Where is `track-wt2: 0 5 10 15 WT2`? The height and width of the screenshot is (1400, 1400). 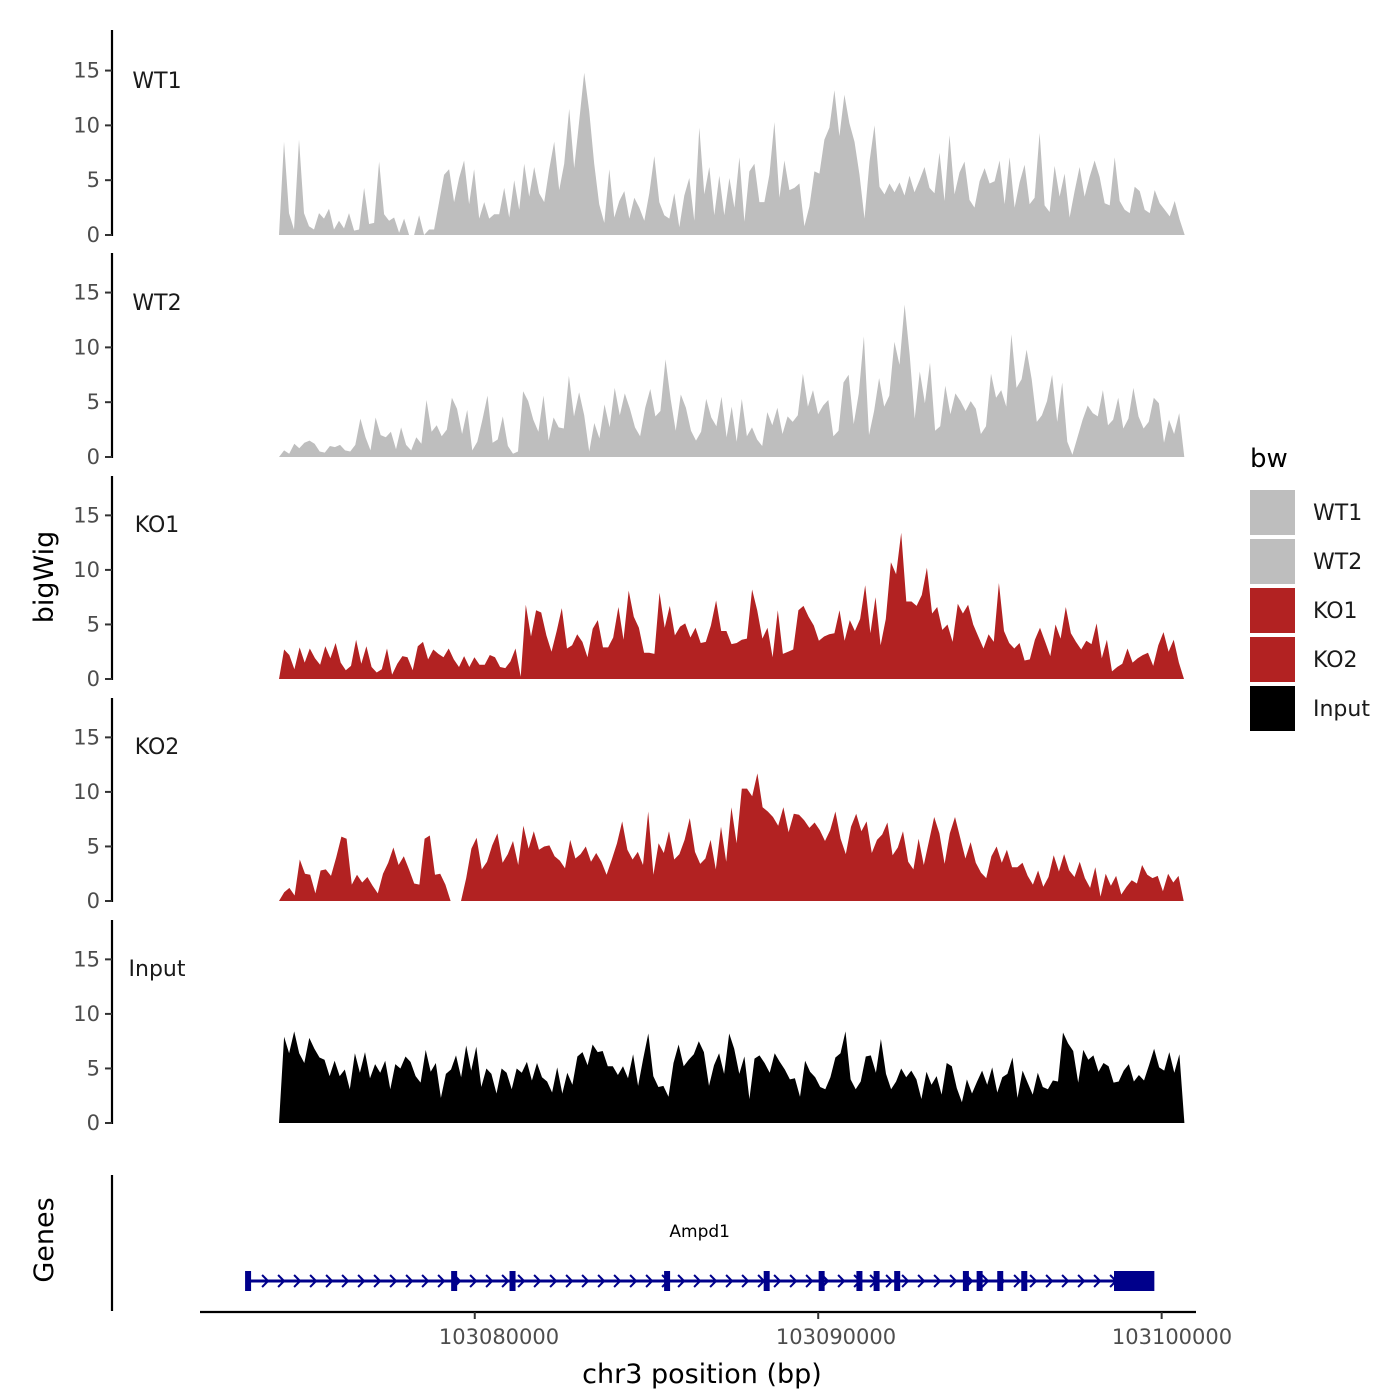 track-wt2: 0 5 10 15 WT2 is located at coordinates (641, 375).